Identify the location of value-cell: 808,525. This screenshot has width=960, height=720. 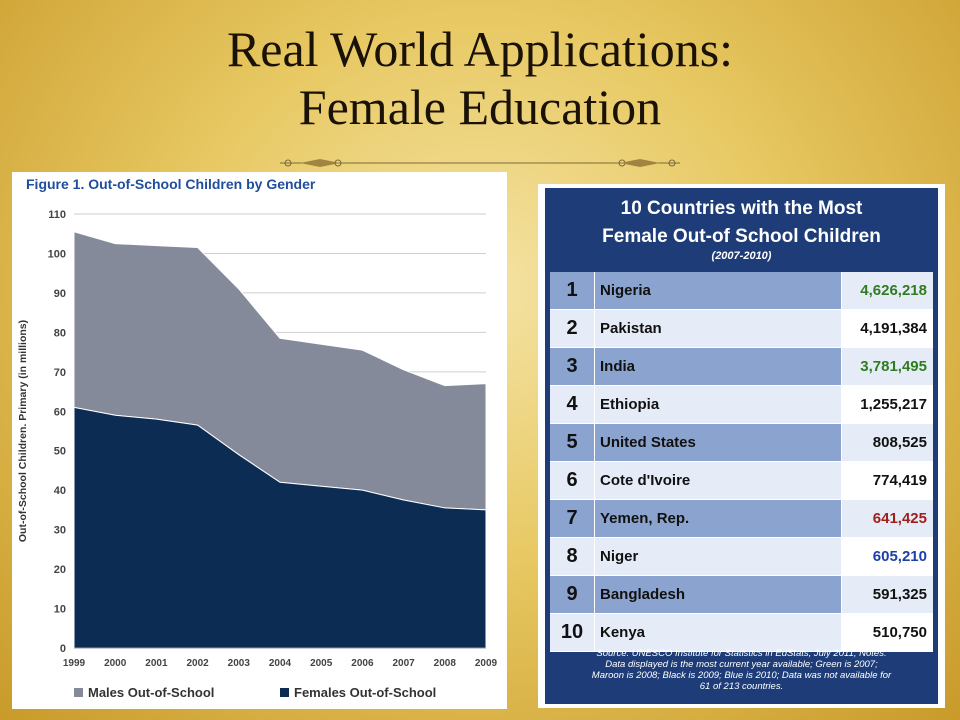
(887, 442).